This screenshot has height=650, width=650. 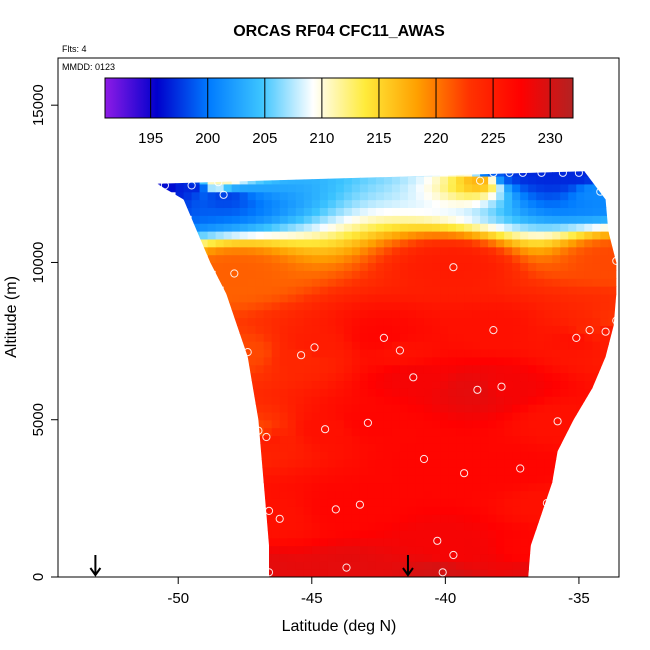 What do you see at coordinates (74, 49) in the screenshot?
I see `flights-note: Flts: 4` at bounding box center [74, 49].